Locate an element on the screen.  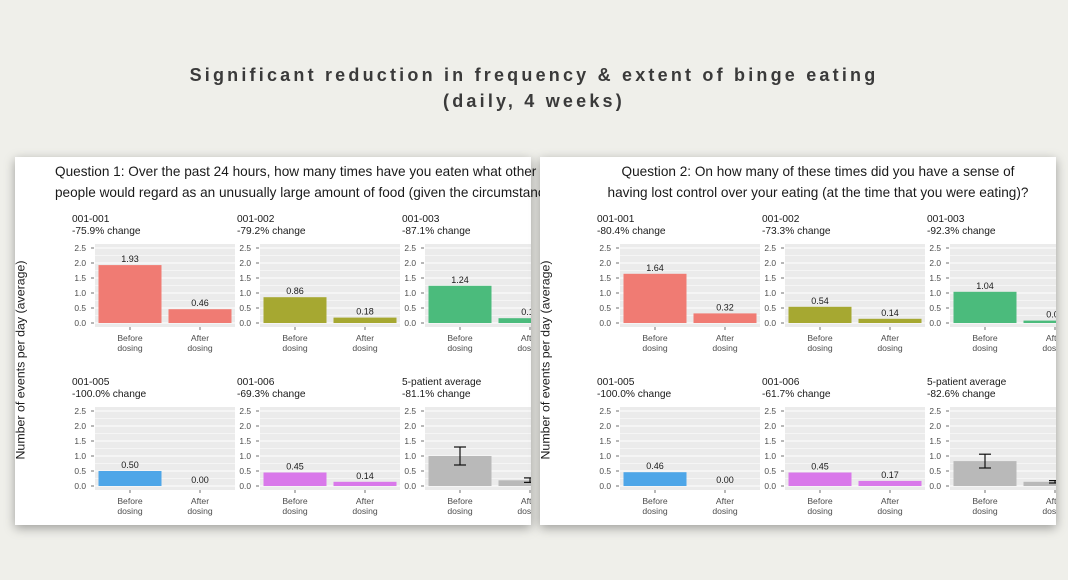
q1-facet-3-x-tick-label-1-line-1: dosing is located at coordinates (200, 511).